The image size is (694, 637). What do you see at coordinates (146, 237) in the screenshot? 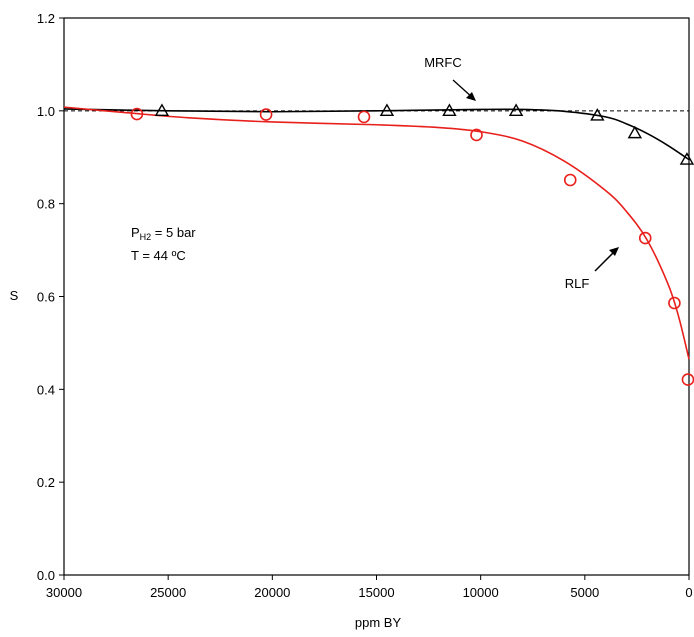
I see `pressure-subscript: H2` at bounding box center [146, 237].